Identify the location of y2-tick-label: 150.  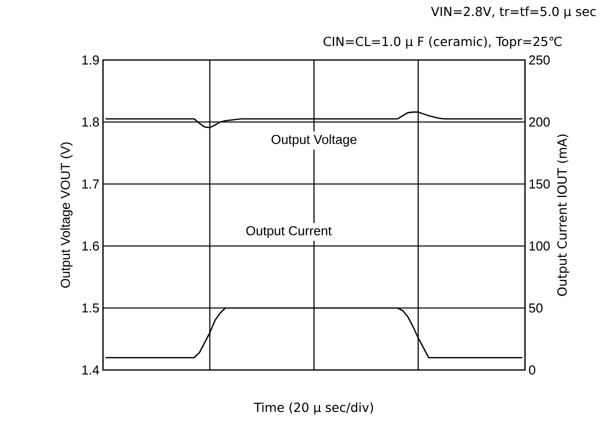
(540, 184).